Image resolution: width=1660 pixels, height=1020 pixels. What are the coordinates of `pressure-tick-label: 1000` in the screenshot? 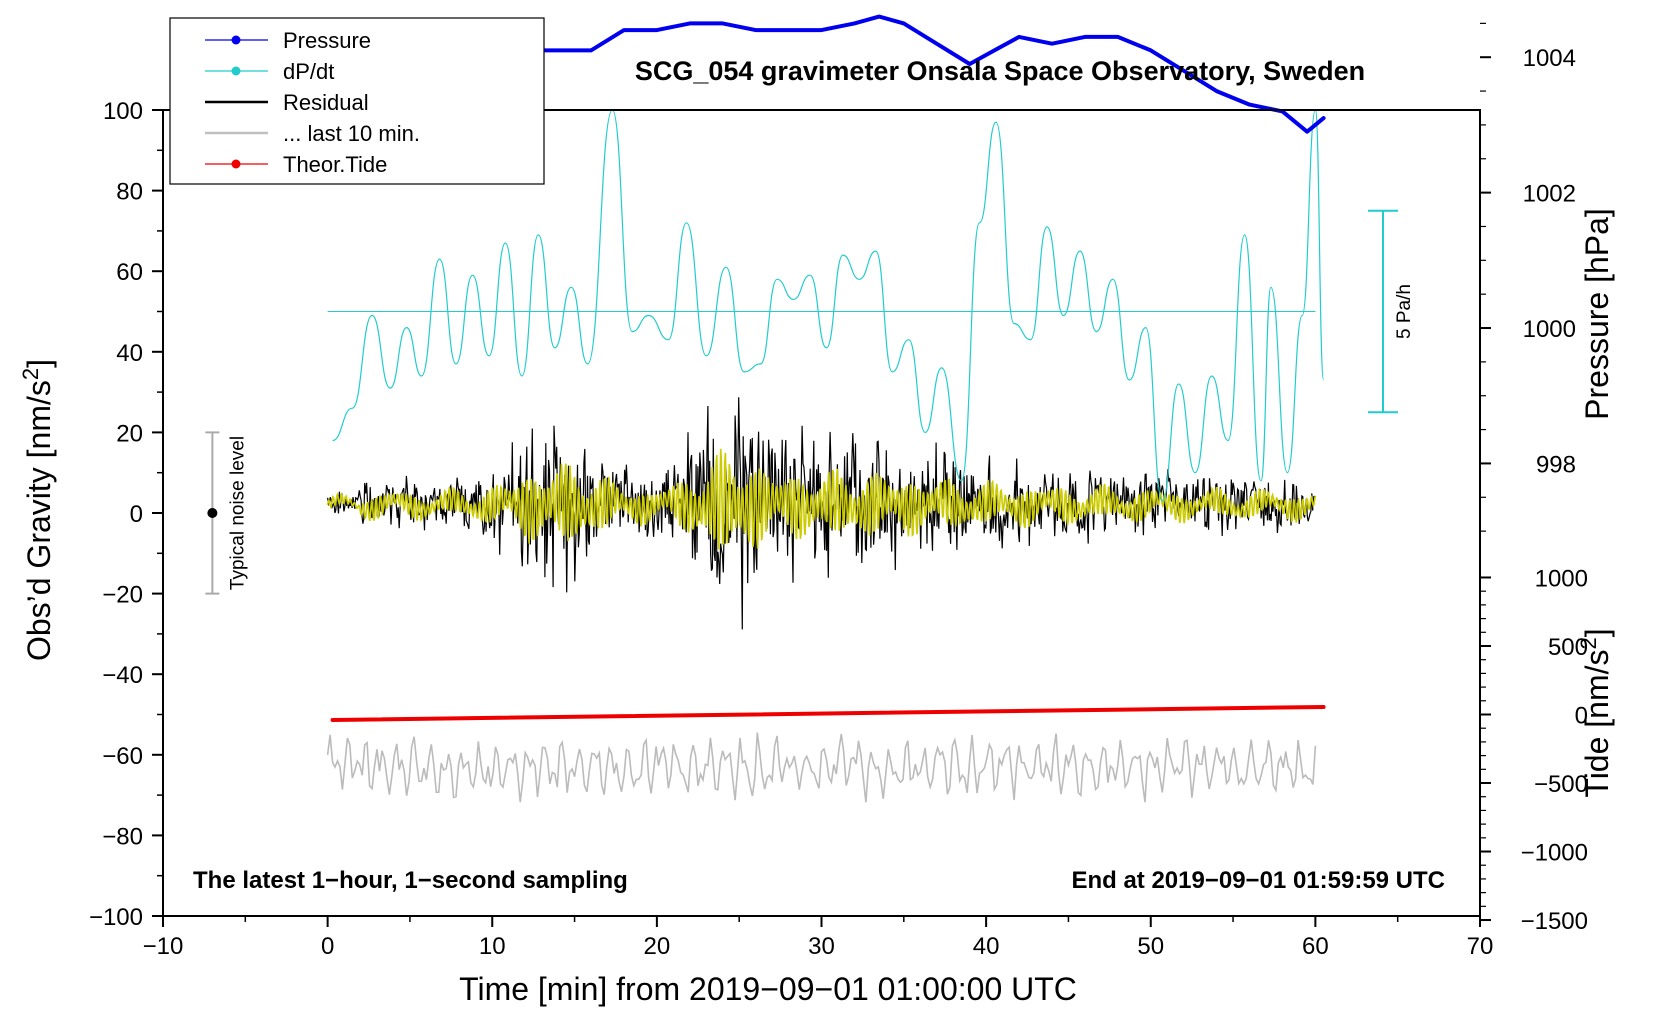 It's located at (1549, 329).